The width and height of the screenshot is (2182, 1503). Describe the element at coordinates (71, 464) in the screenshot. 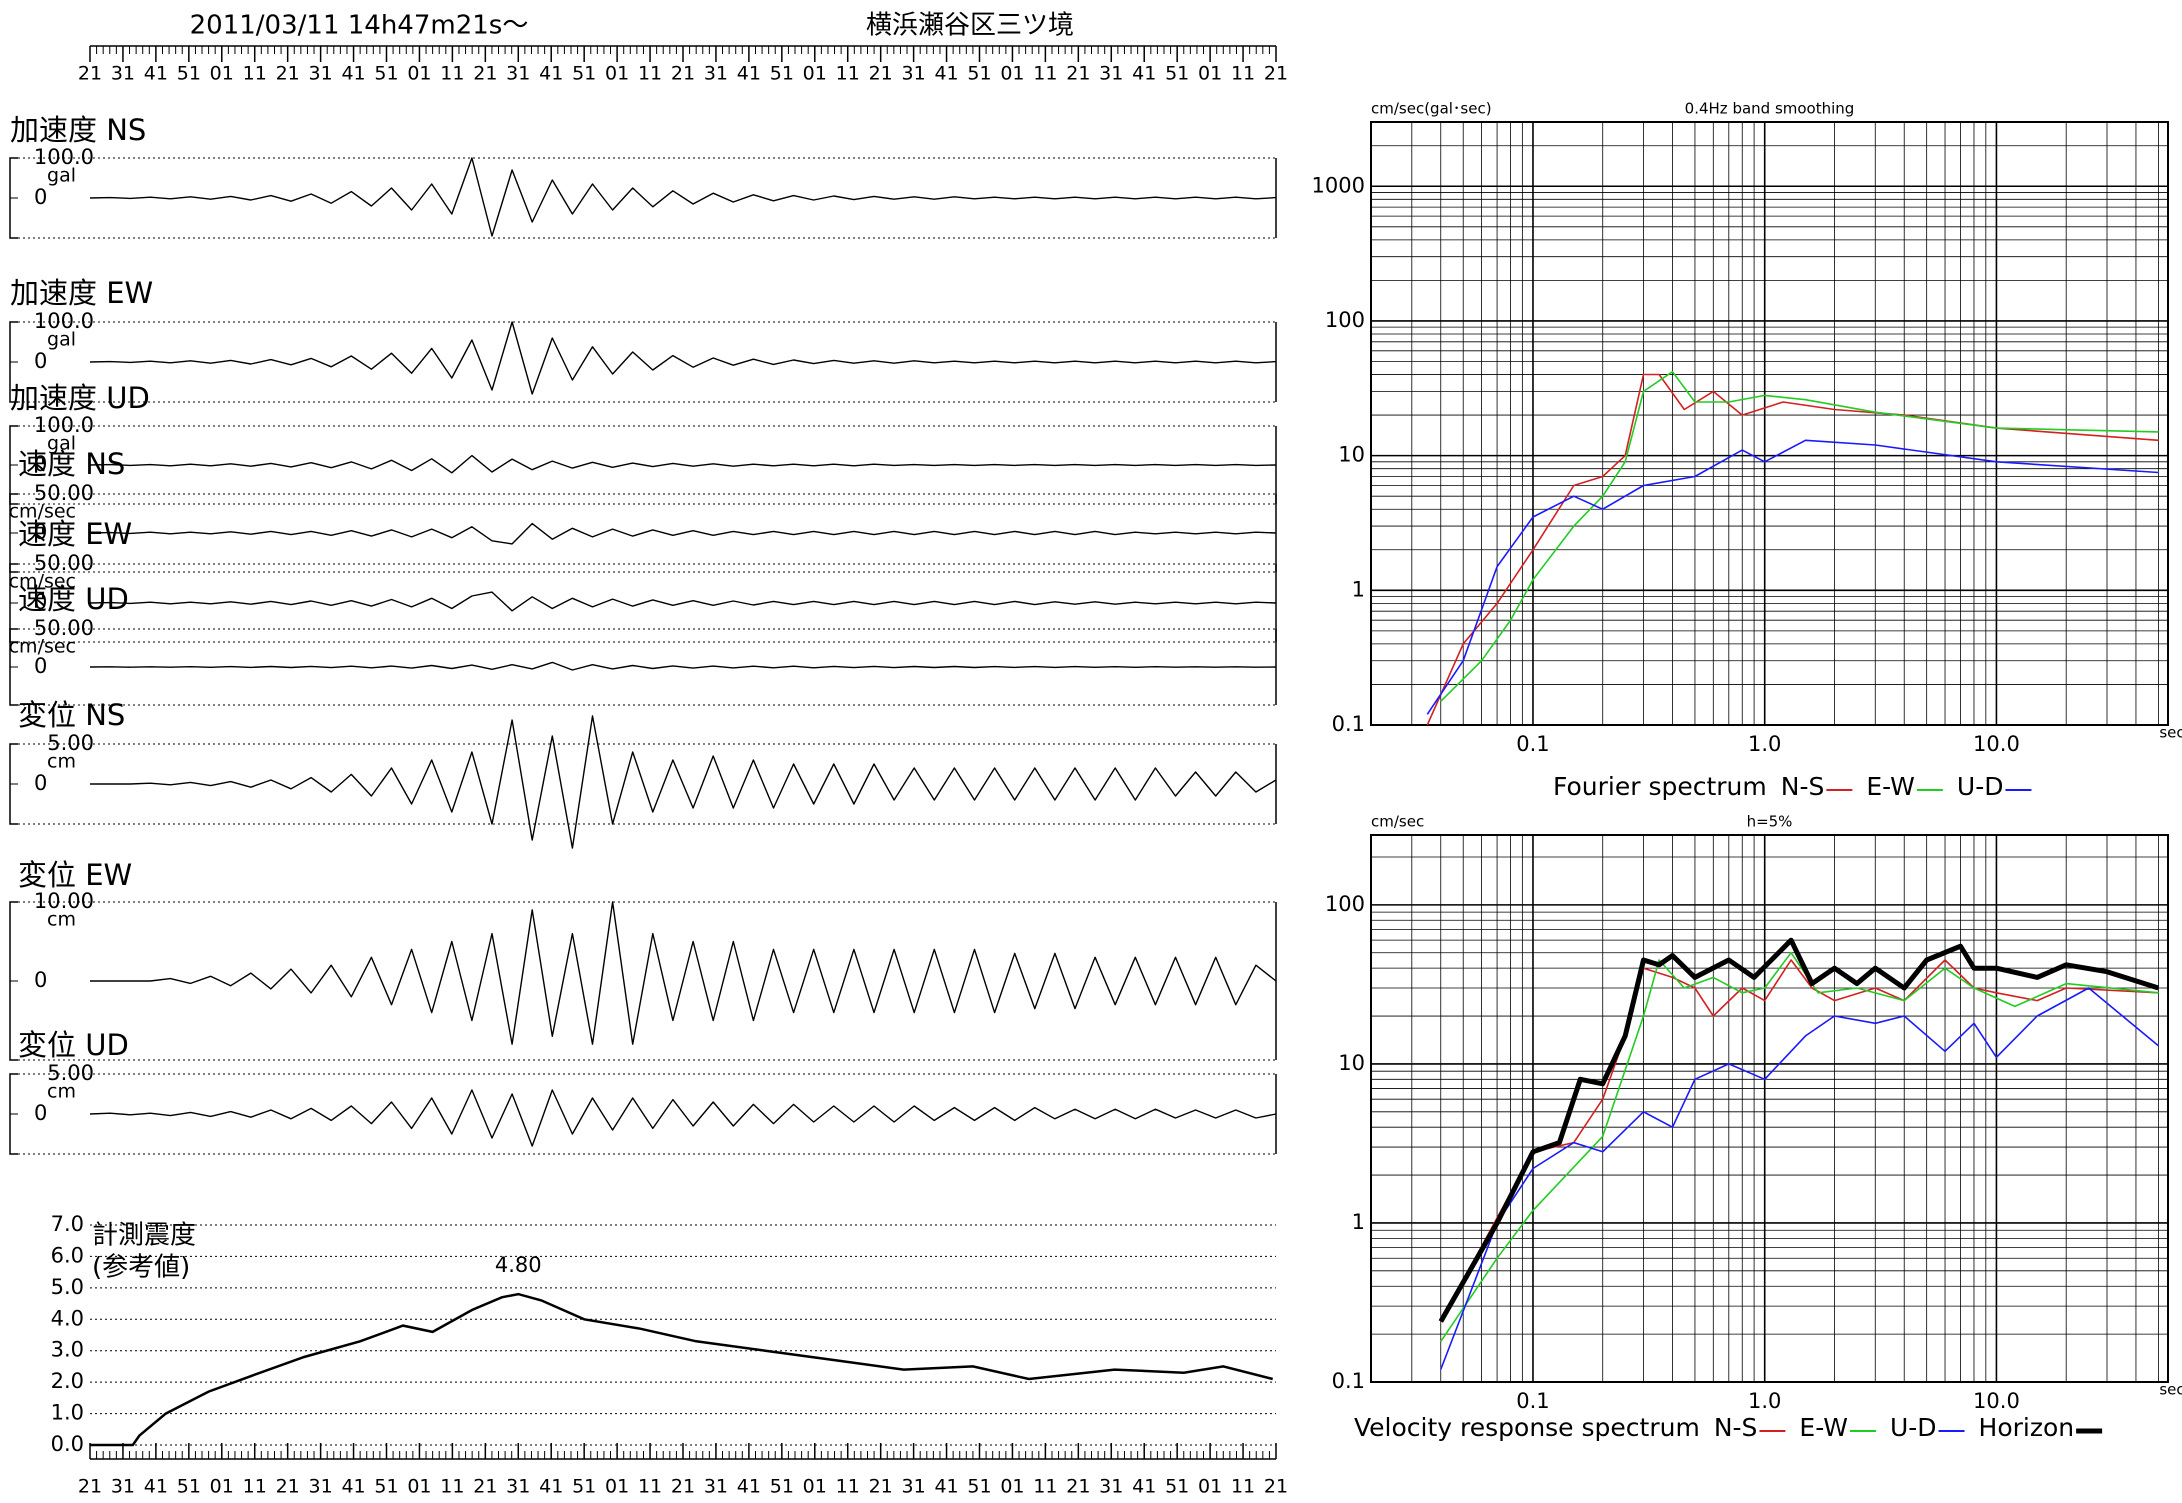

I see `trace-title: 速度 NS` at that location.